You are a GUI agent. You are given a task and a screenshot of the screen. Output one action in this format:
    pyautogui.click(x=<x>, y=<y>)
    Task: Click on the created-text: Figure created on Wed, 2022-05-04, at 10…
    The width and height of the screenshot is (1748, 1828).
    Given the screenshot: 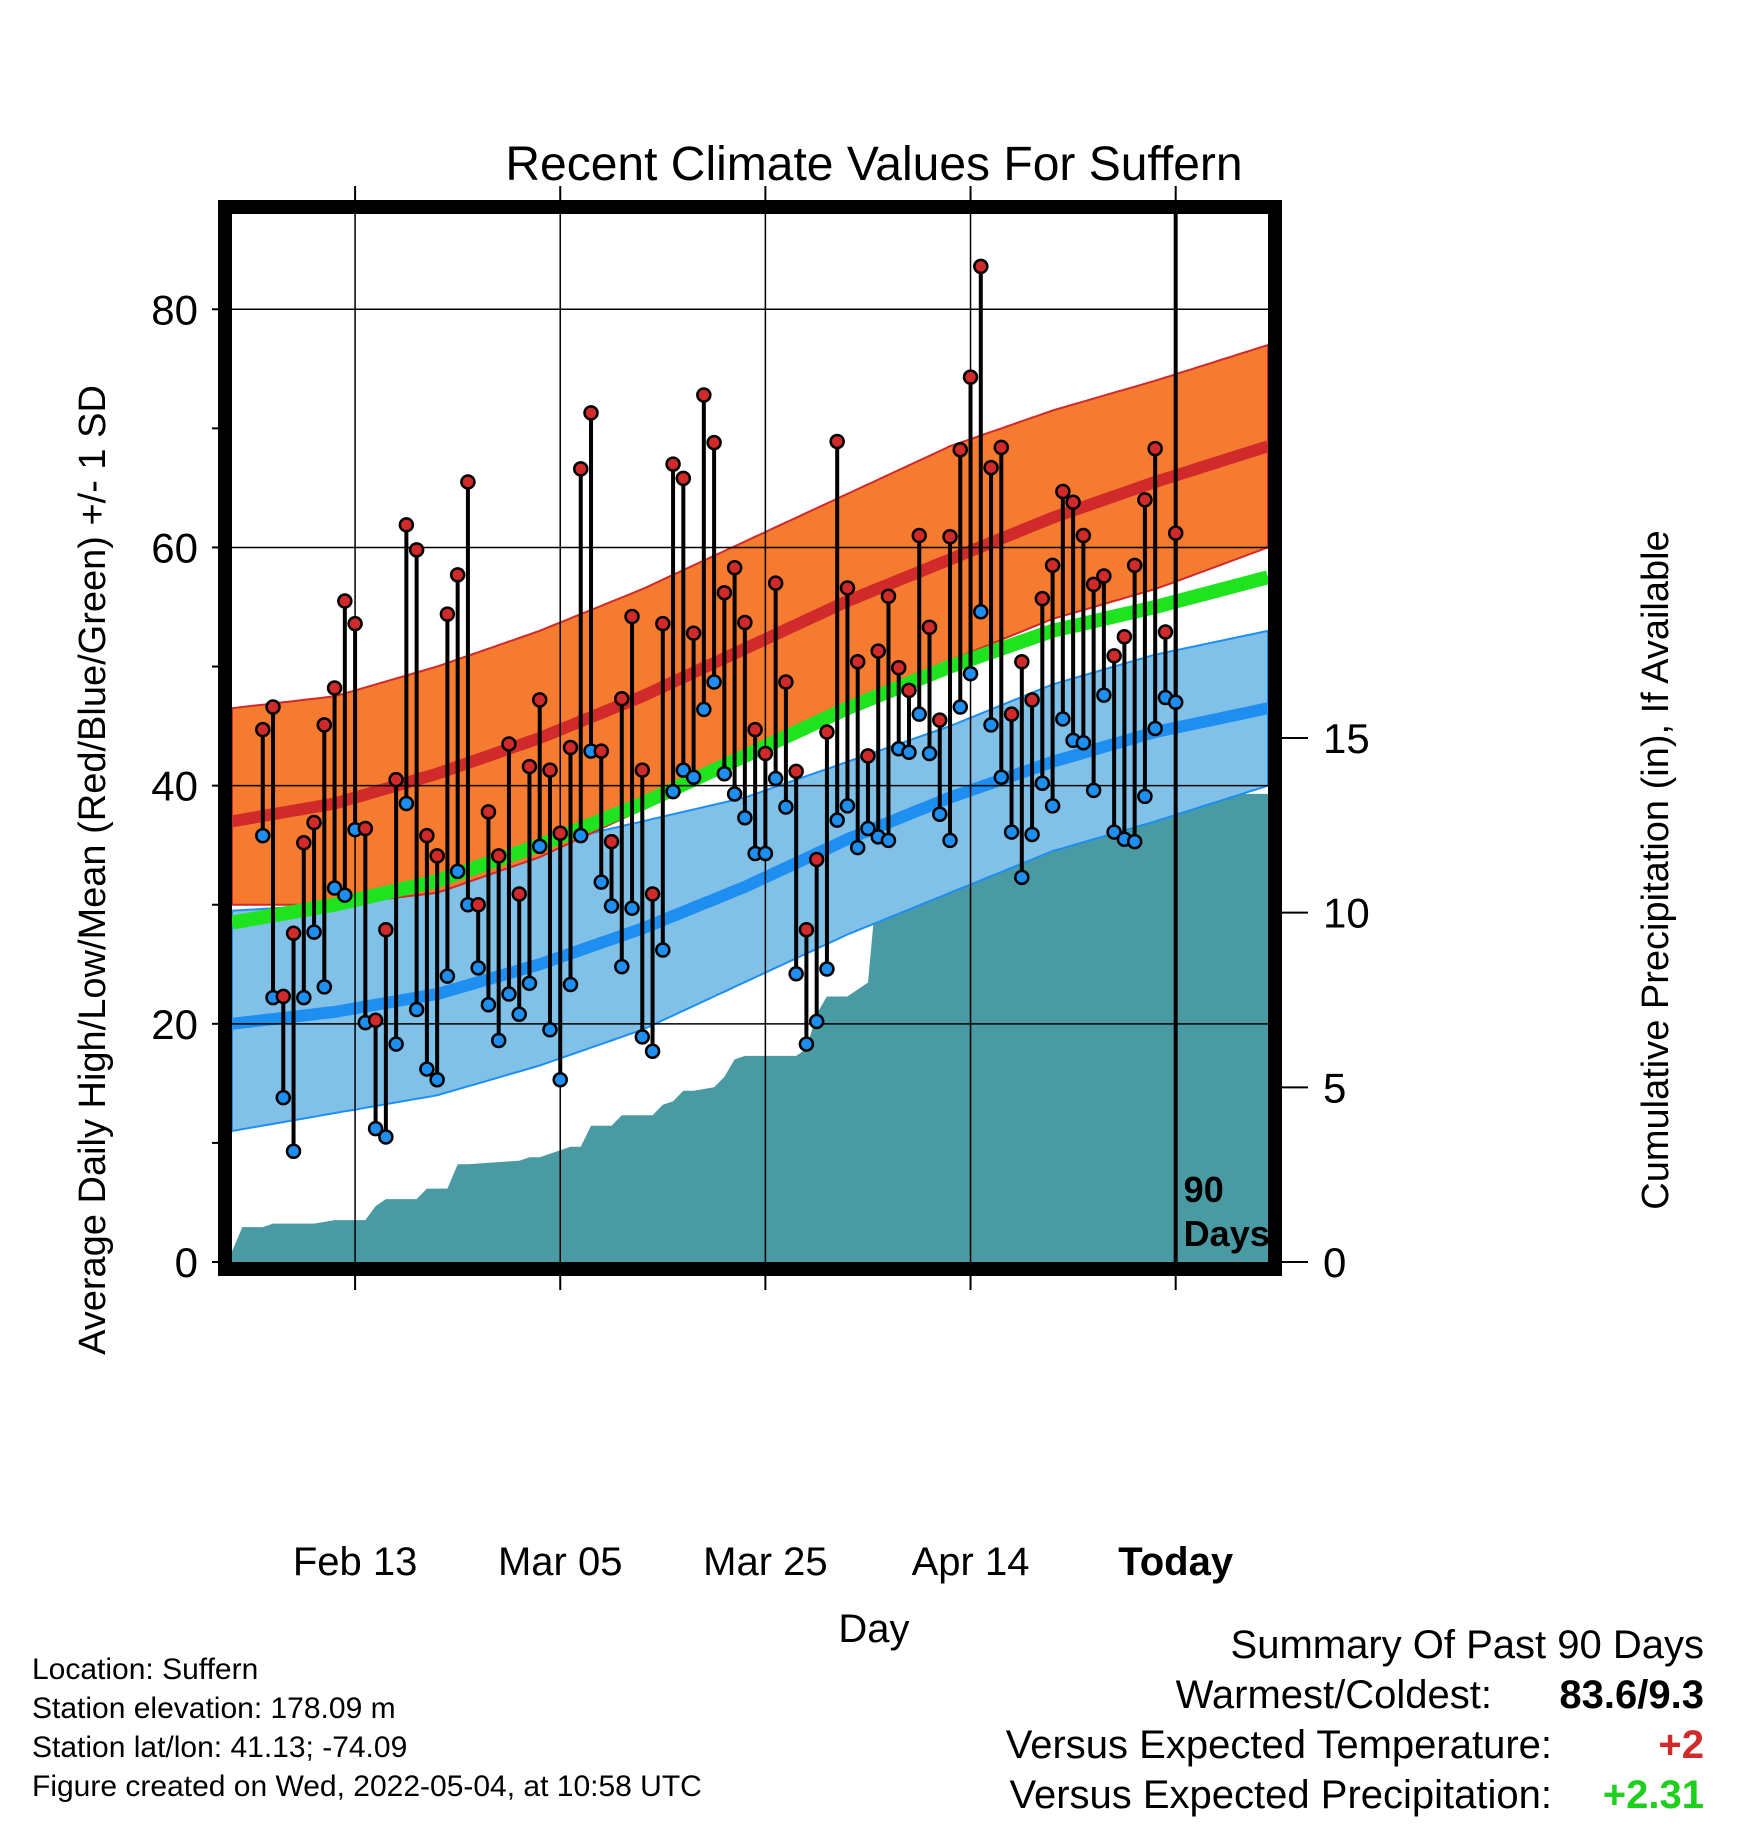 What is the action you would take?
    pyautogui.click(x=367, y=1786)
    